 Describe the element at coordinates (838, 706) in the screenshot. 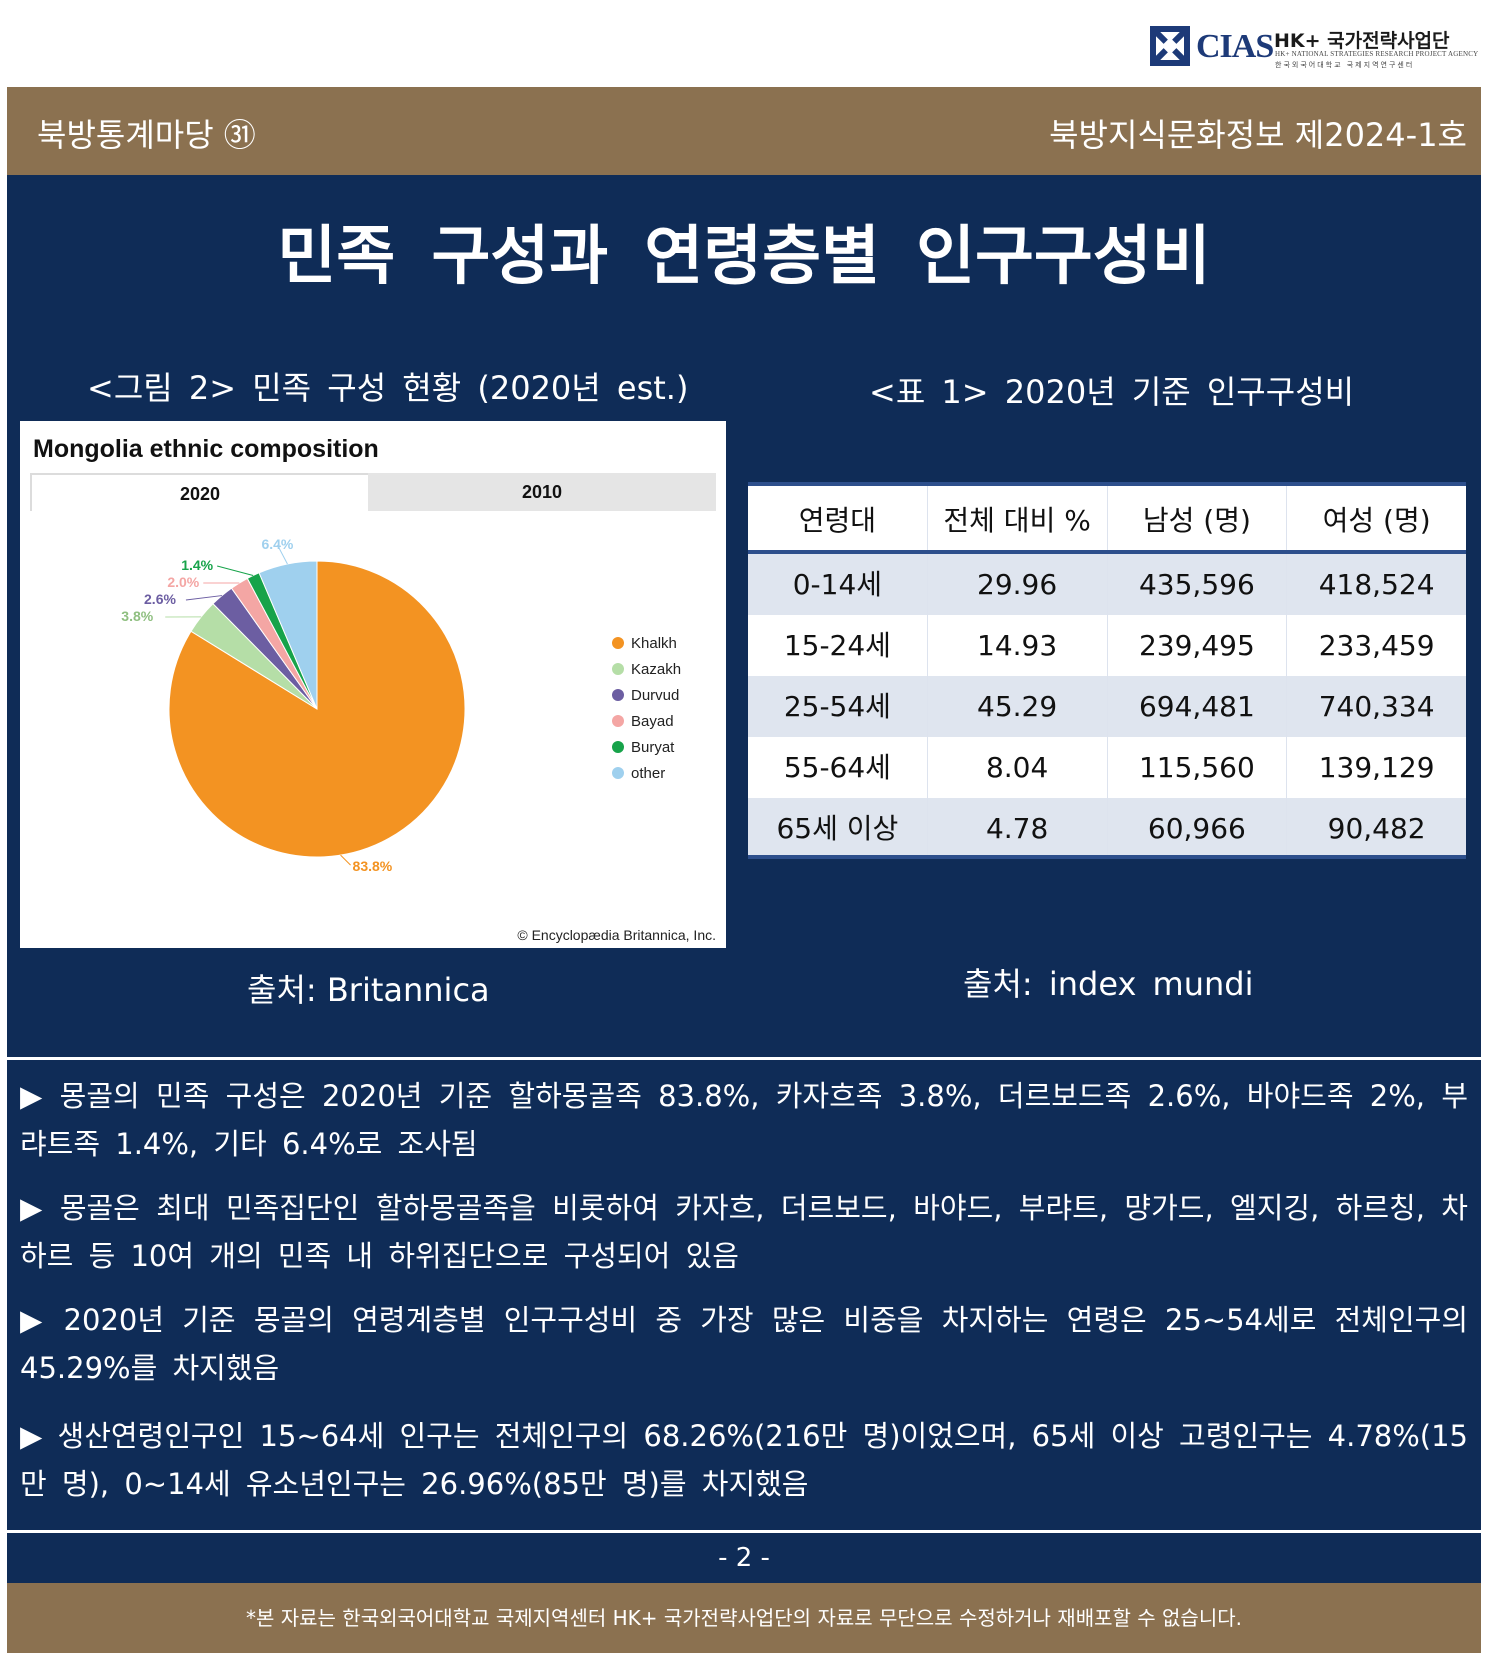

I see `table-cell: 25-54세` at that location.